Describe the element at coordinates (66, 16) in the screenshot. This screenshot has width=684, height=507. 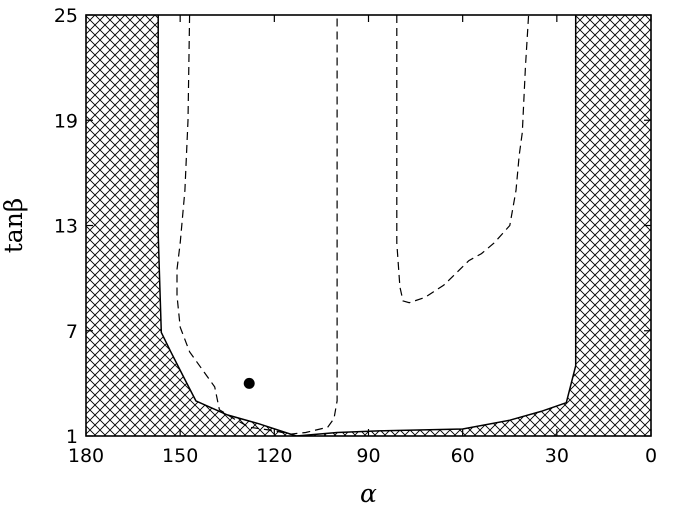
I see `y-tick-label: 25` at that location.